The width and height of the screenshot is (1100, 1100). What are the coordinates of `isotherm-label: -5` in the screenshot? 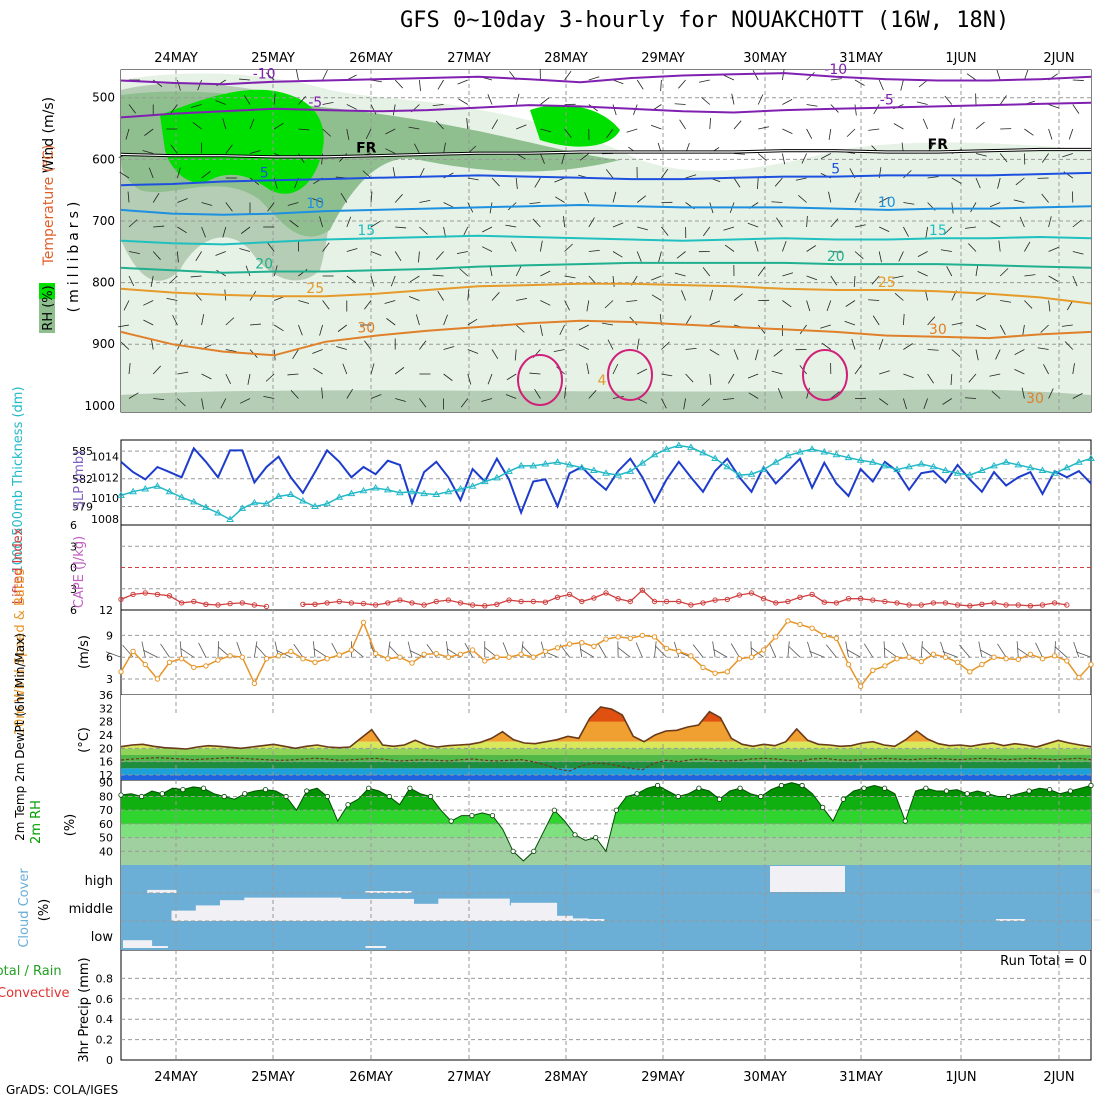 It's located at (887, 101).